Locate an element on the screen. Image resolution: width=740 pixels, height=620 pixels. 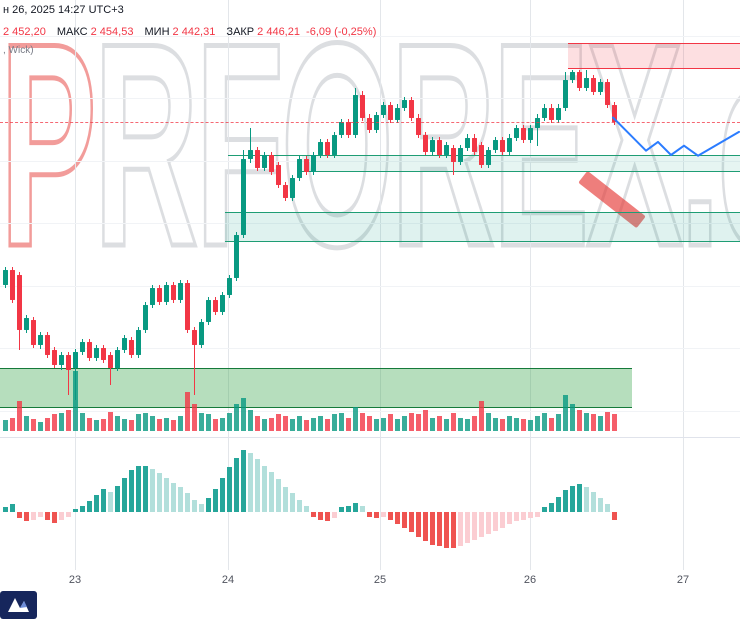
broker-logo is located at coordinates (18, 605).